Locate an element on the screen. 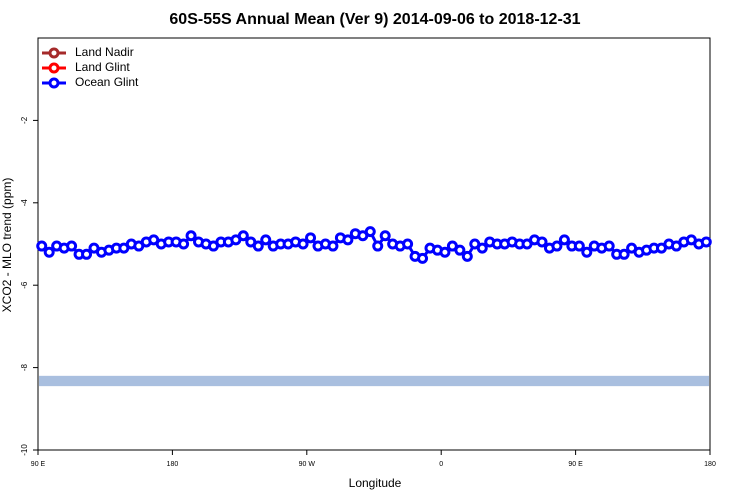 The image size is (750, 500). y-tick-label: -8 is located at coordinates (24, 367).